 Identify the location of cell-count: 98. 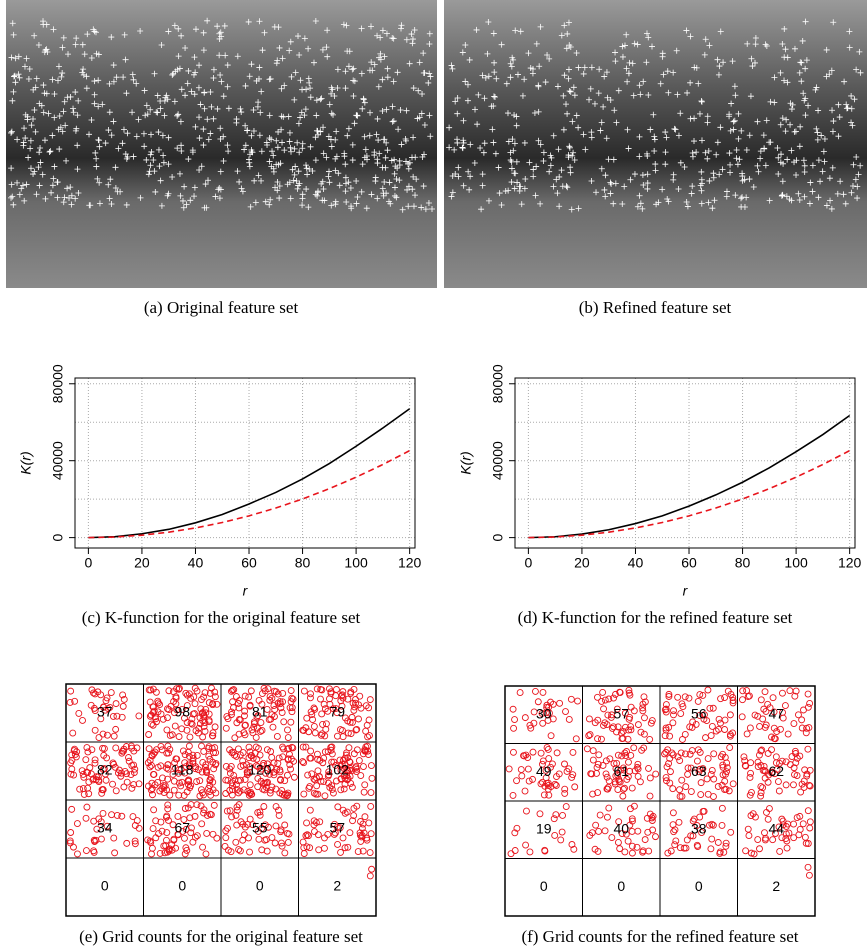
(182, 712).